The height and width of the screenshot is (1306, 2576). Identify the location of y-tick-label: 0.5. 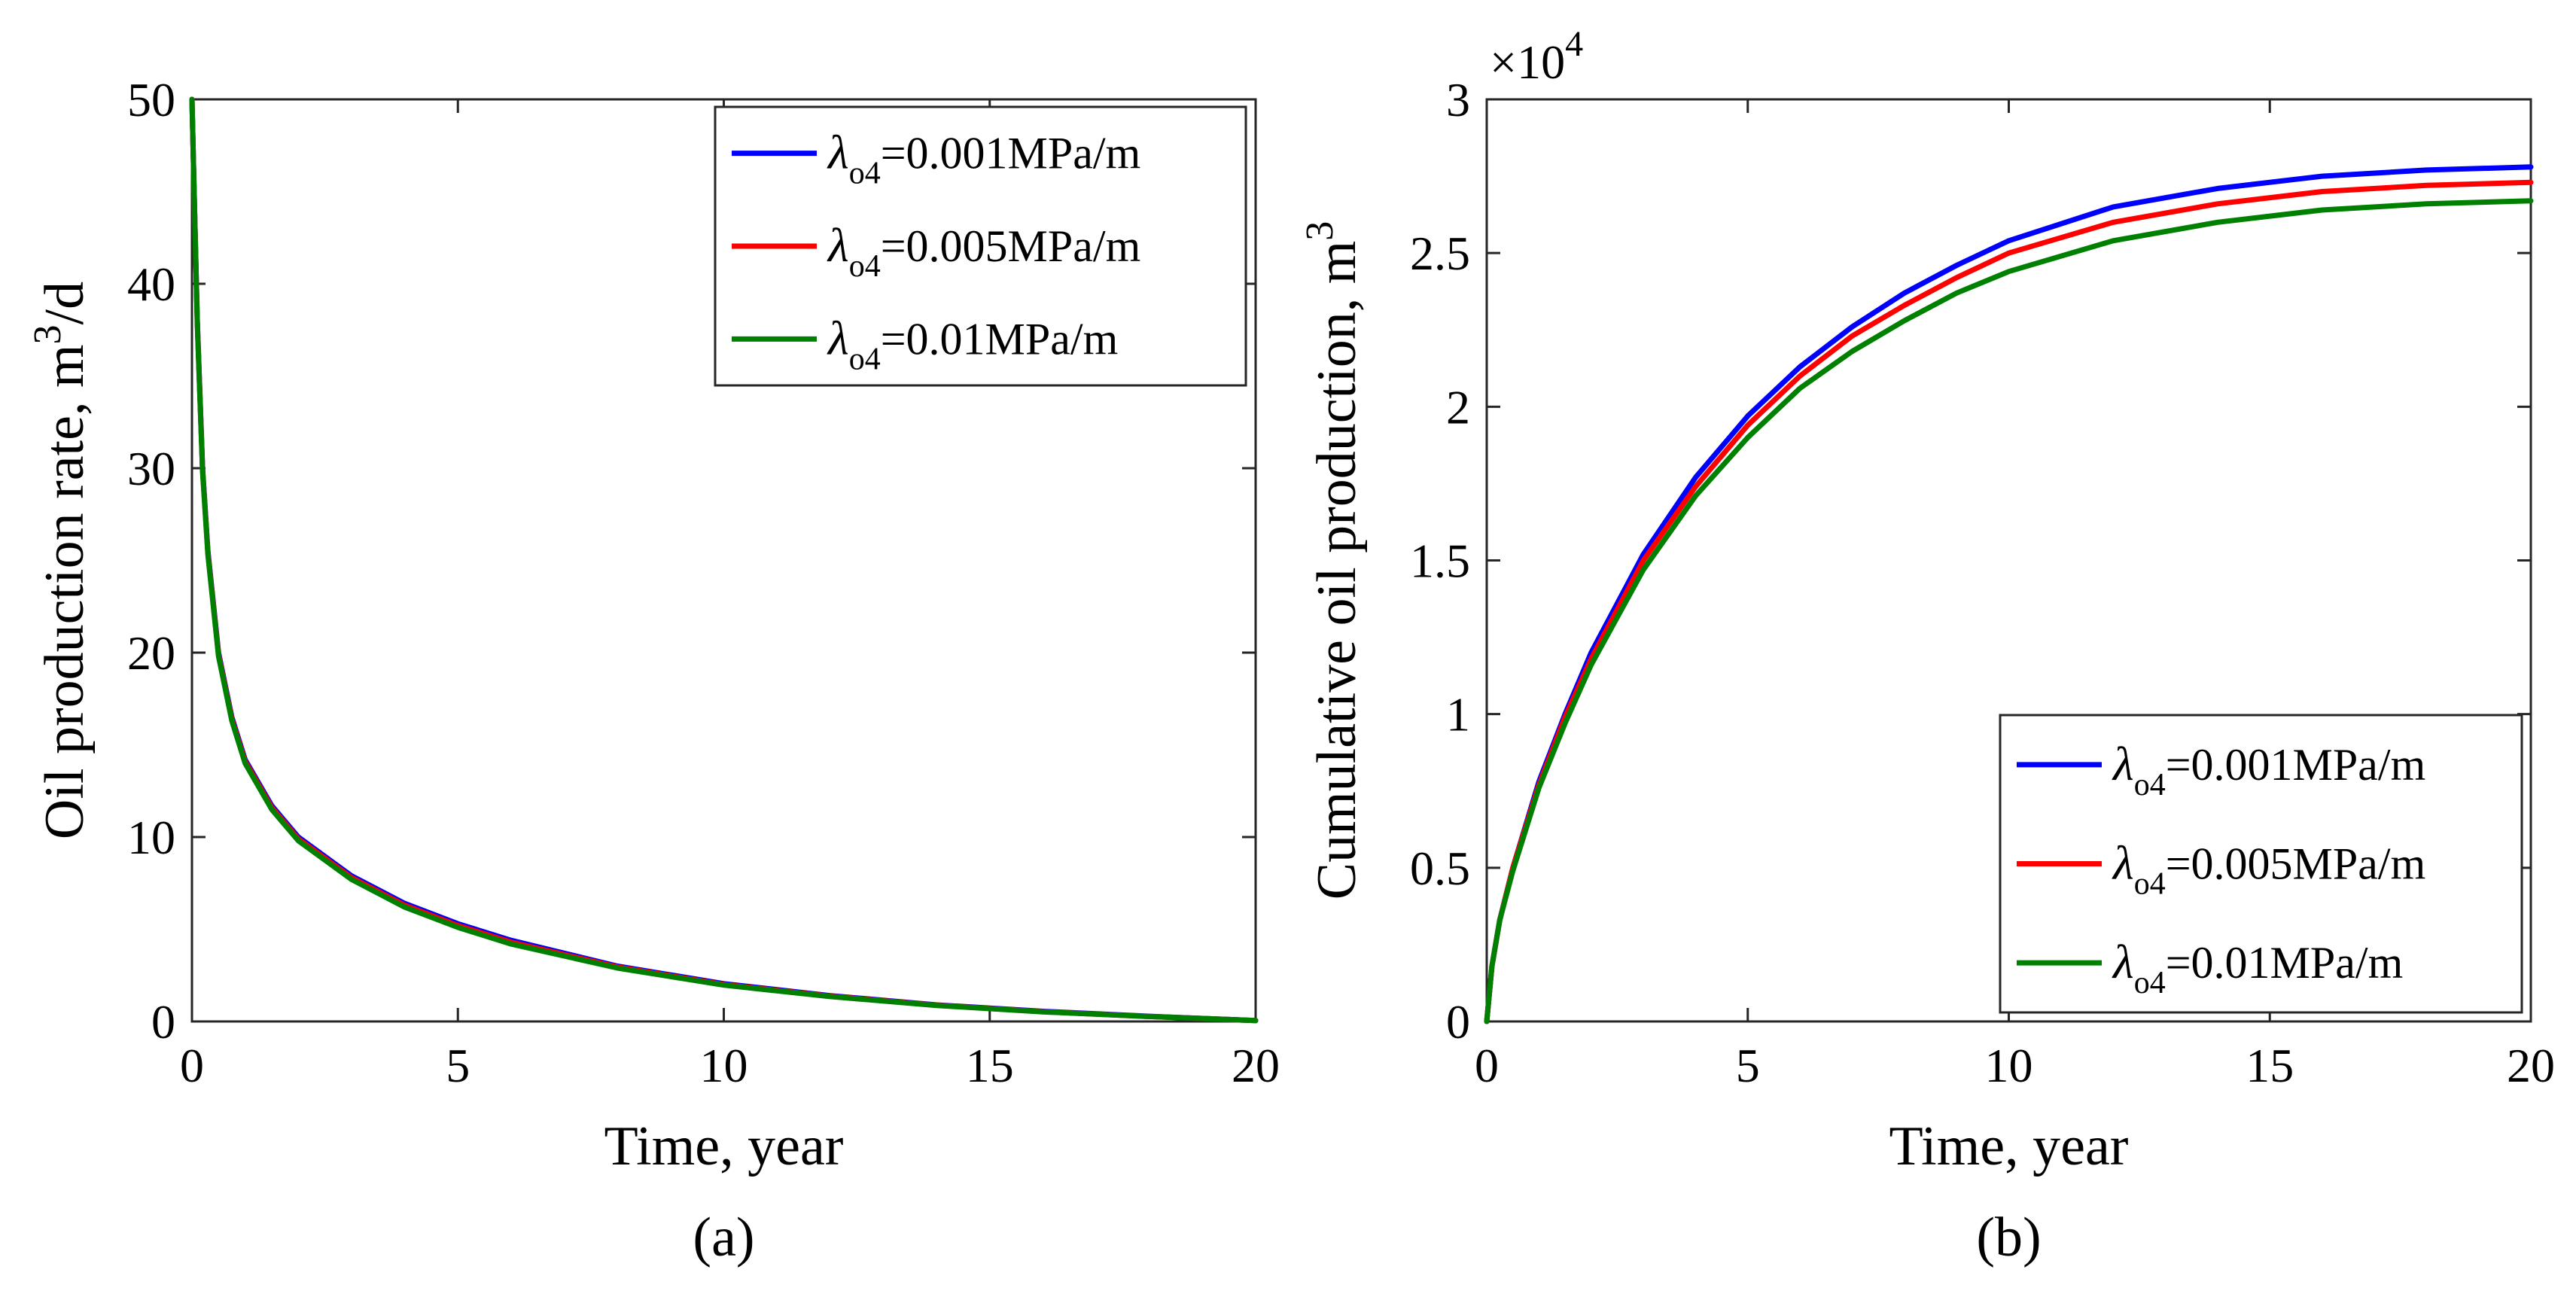
(1440, 868).